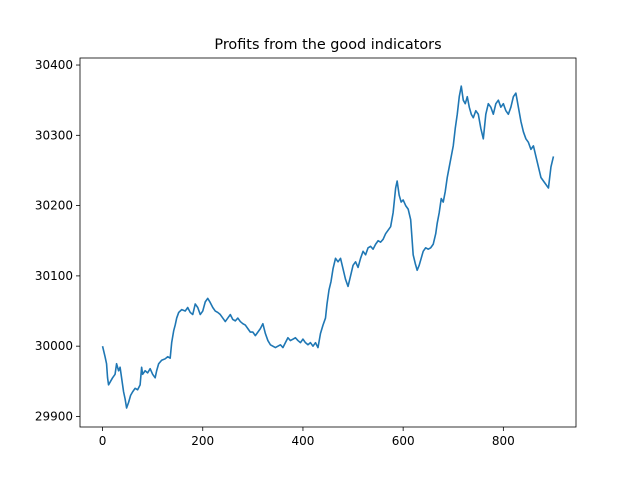  What do you see at coordinates (54, 135) in the screenshot?
I see `y-tick-label: 30300` at bounding box center [54, 135].